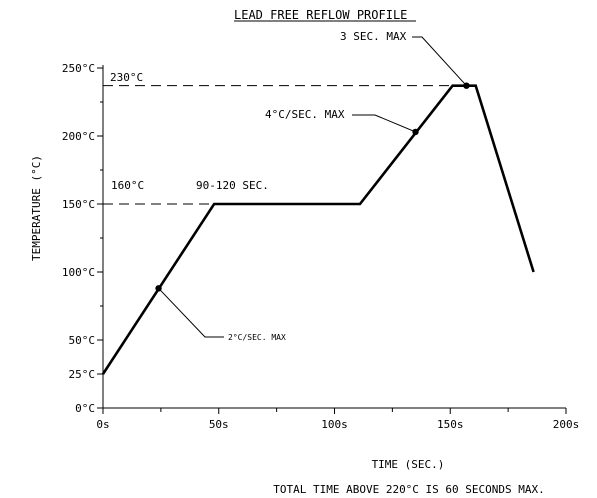 The image size is (597, 498). Describe the element at coordinates (36, 208) in the screenshot. I see `y-axis-label: TEMPERATURE (°C)` at that location.